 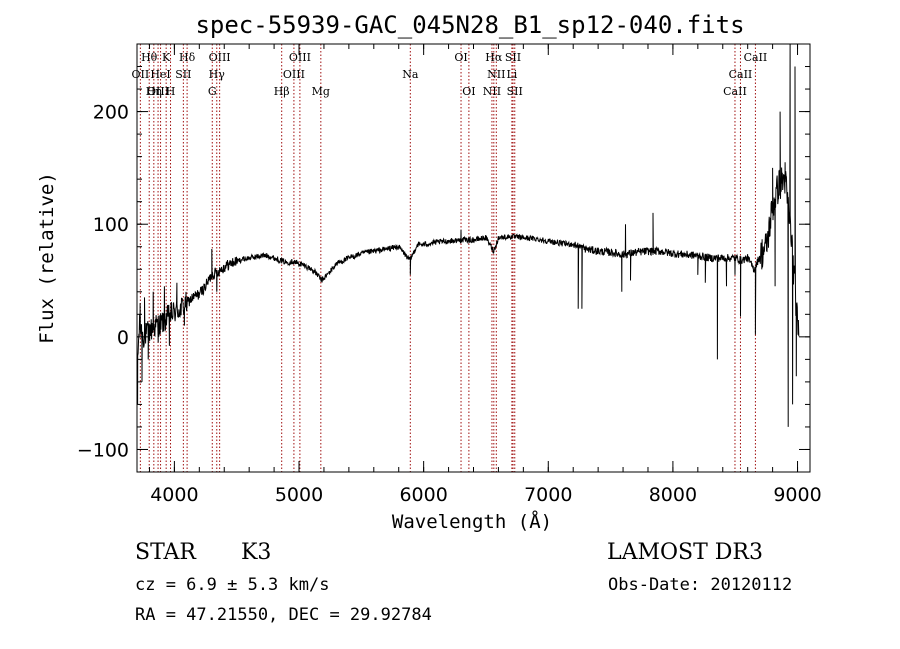 I want to click on y-tick-label: 0, so click(x=123, y=338).